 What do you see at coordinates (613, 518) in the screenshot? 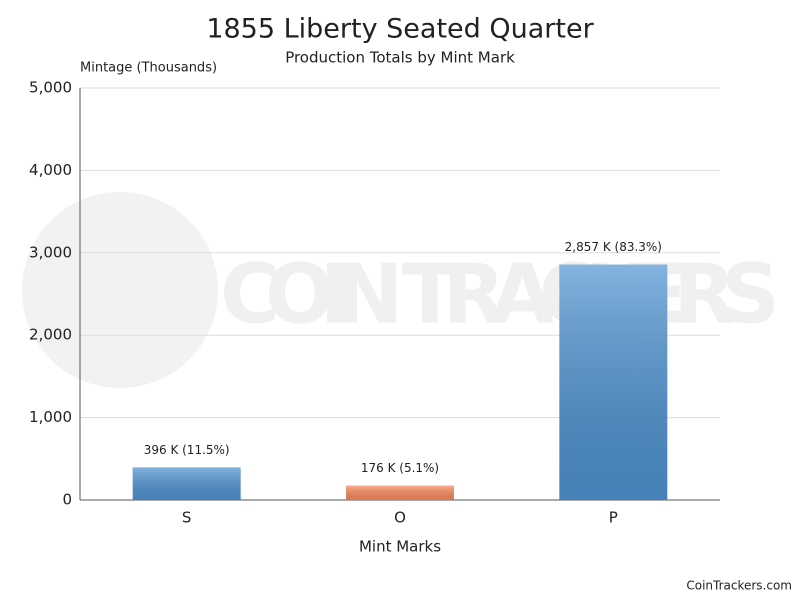
I see `x-tick-label: P` at bounding box center [613, 518].